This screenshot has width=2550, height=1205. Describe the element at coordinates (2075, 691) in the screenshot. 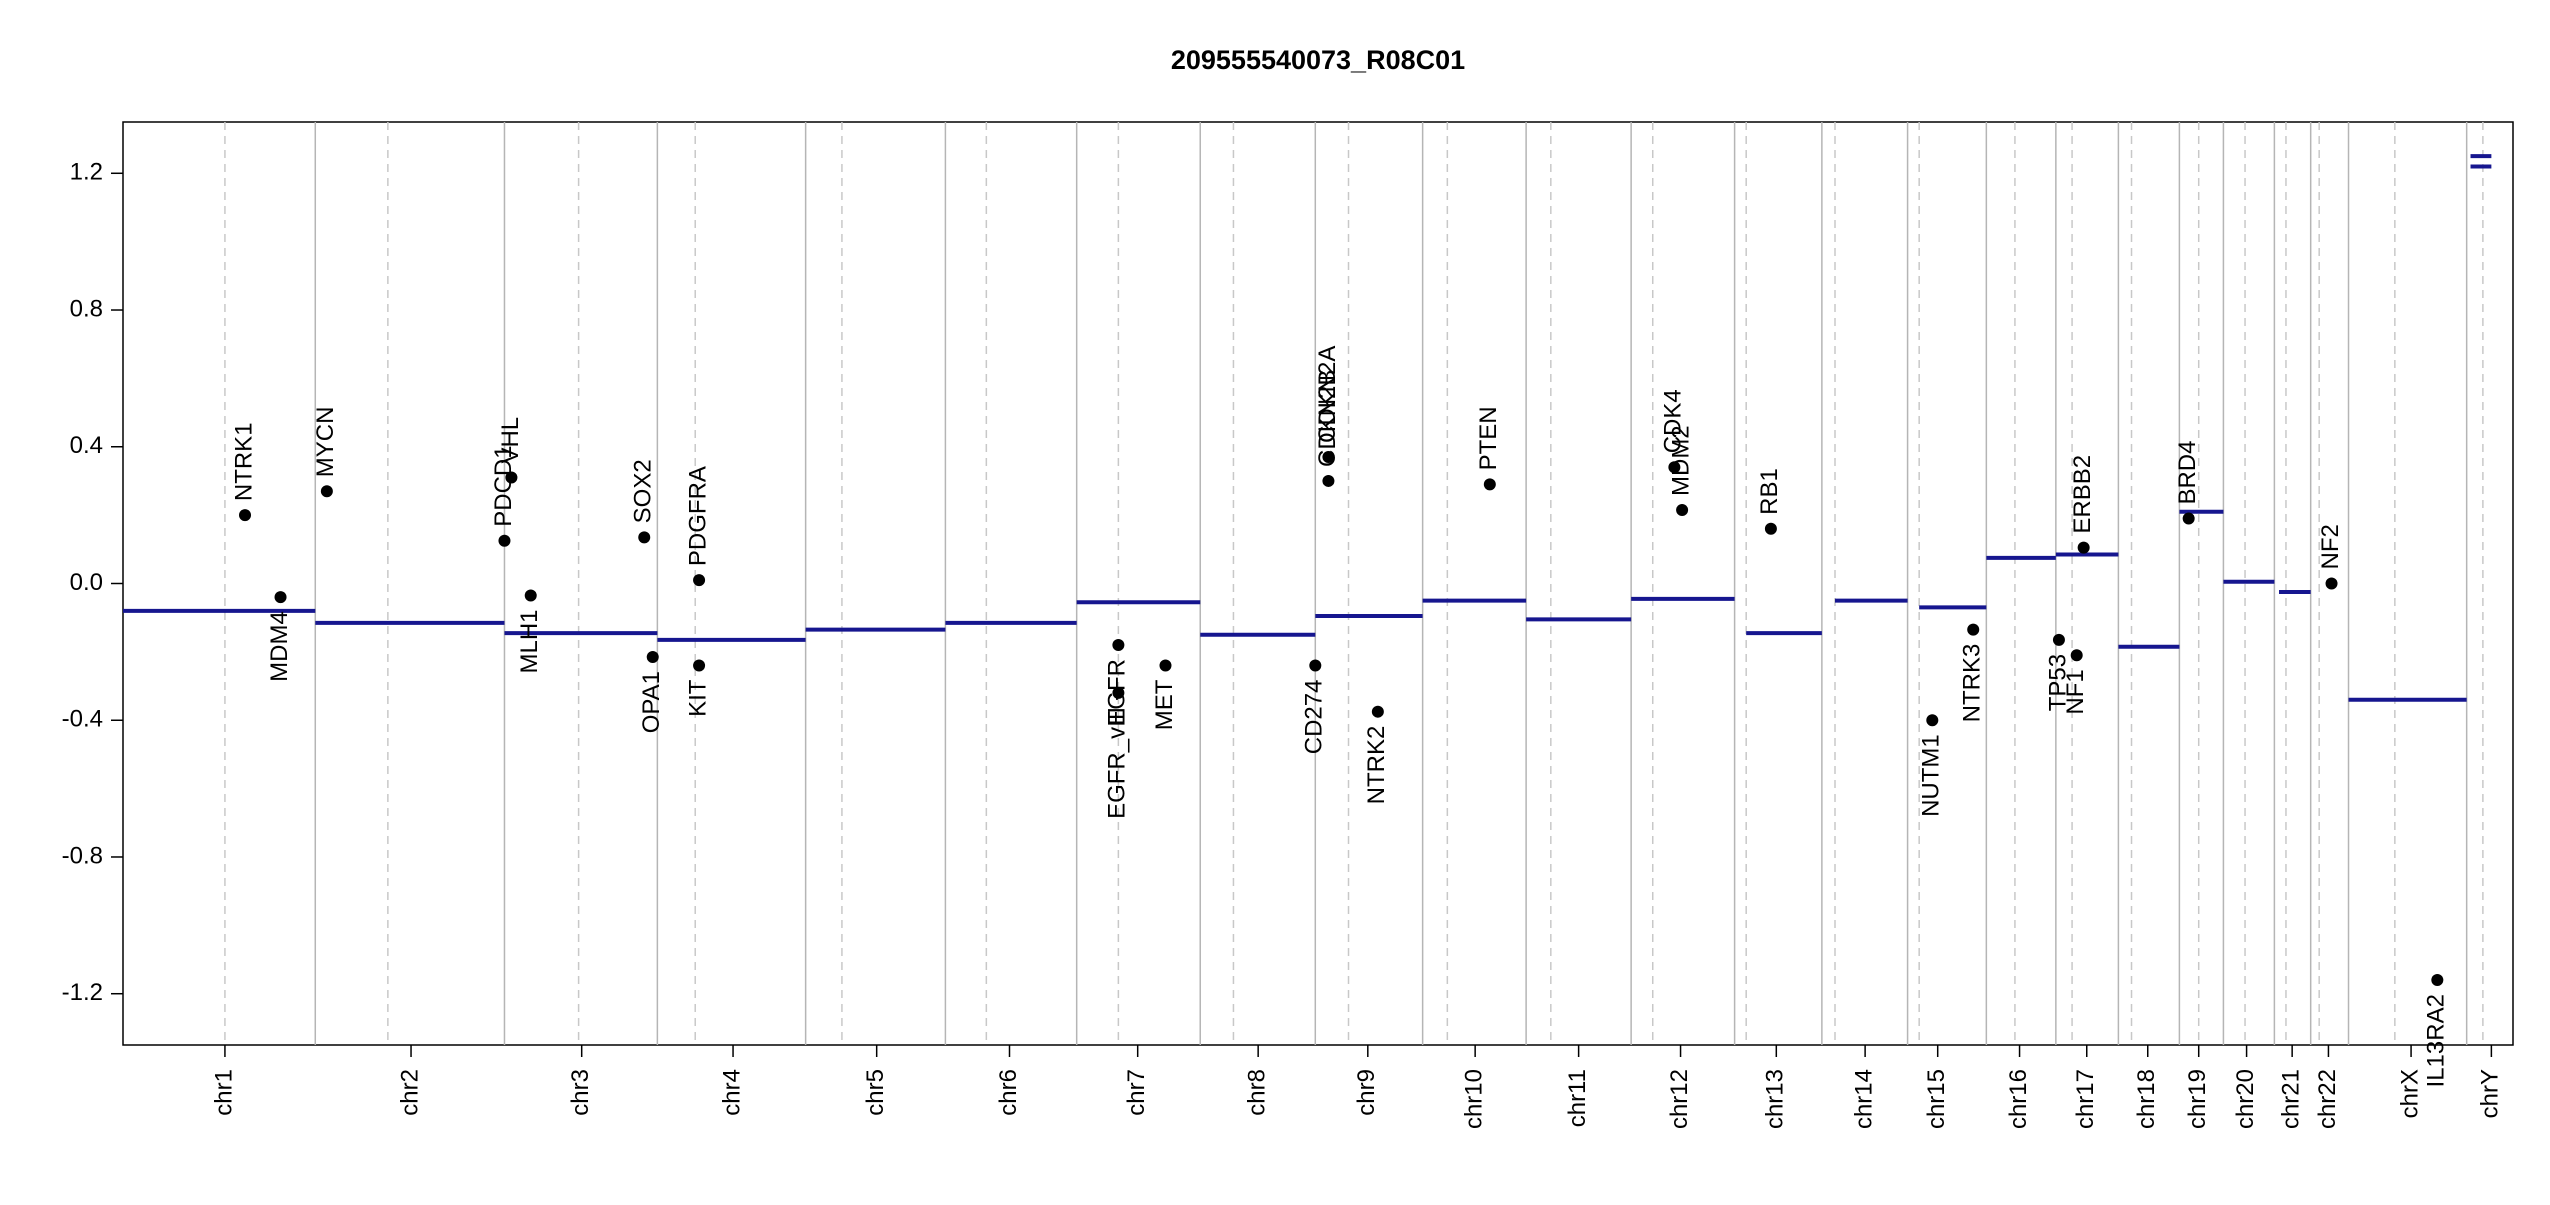

I see `gene-label: NF1` at that location.